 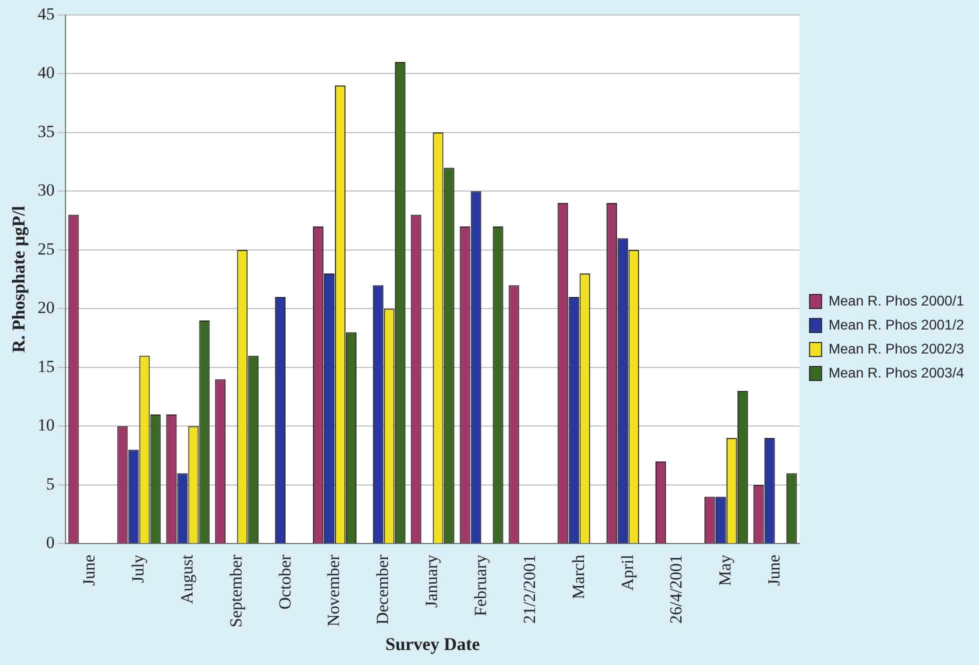 I want to click on x-axis-title: Survey Date, so click(x=432, y=644).